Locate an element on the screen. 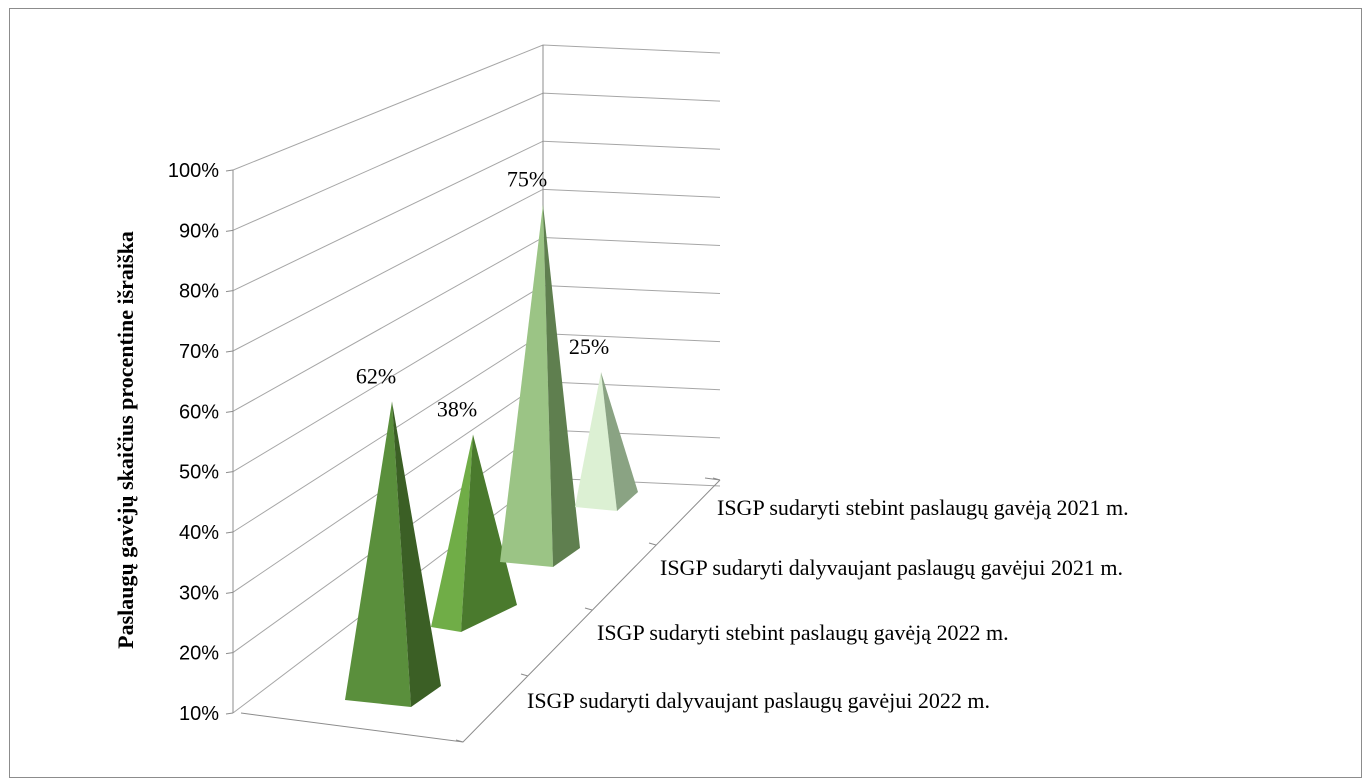 The width and height of the screenshot is (1371, 782). y-tick-label: 100% is located at coordinates (193, 171).